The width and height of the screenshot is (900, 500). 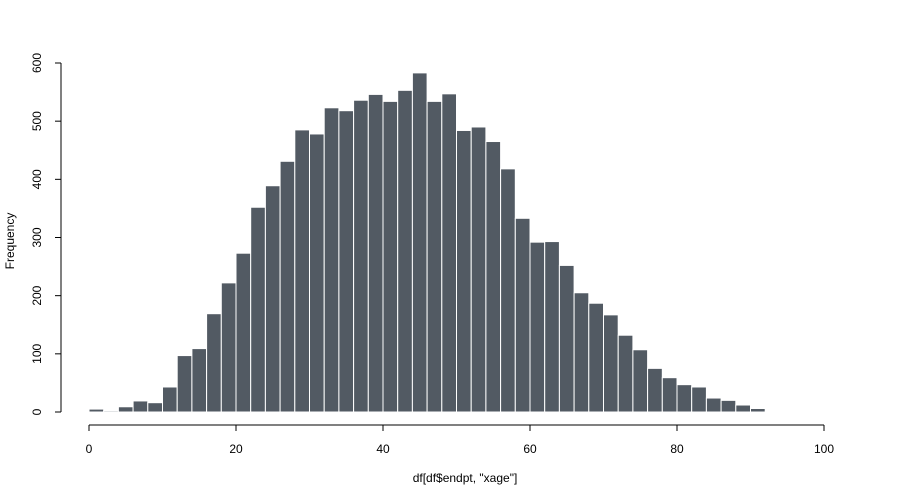 What do you see at coordinates (383, 449) in the screenshot?
I see `x-tick-label: 40` at bounding box center [383, 449].